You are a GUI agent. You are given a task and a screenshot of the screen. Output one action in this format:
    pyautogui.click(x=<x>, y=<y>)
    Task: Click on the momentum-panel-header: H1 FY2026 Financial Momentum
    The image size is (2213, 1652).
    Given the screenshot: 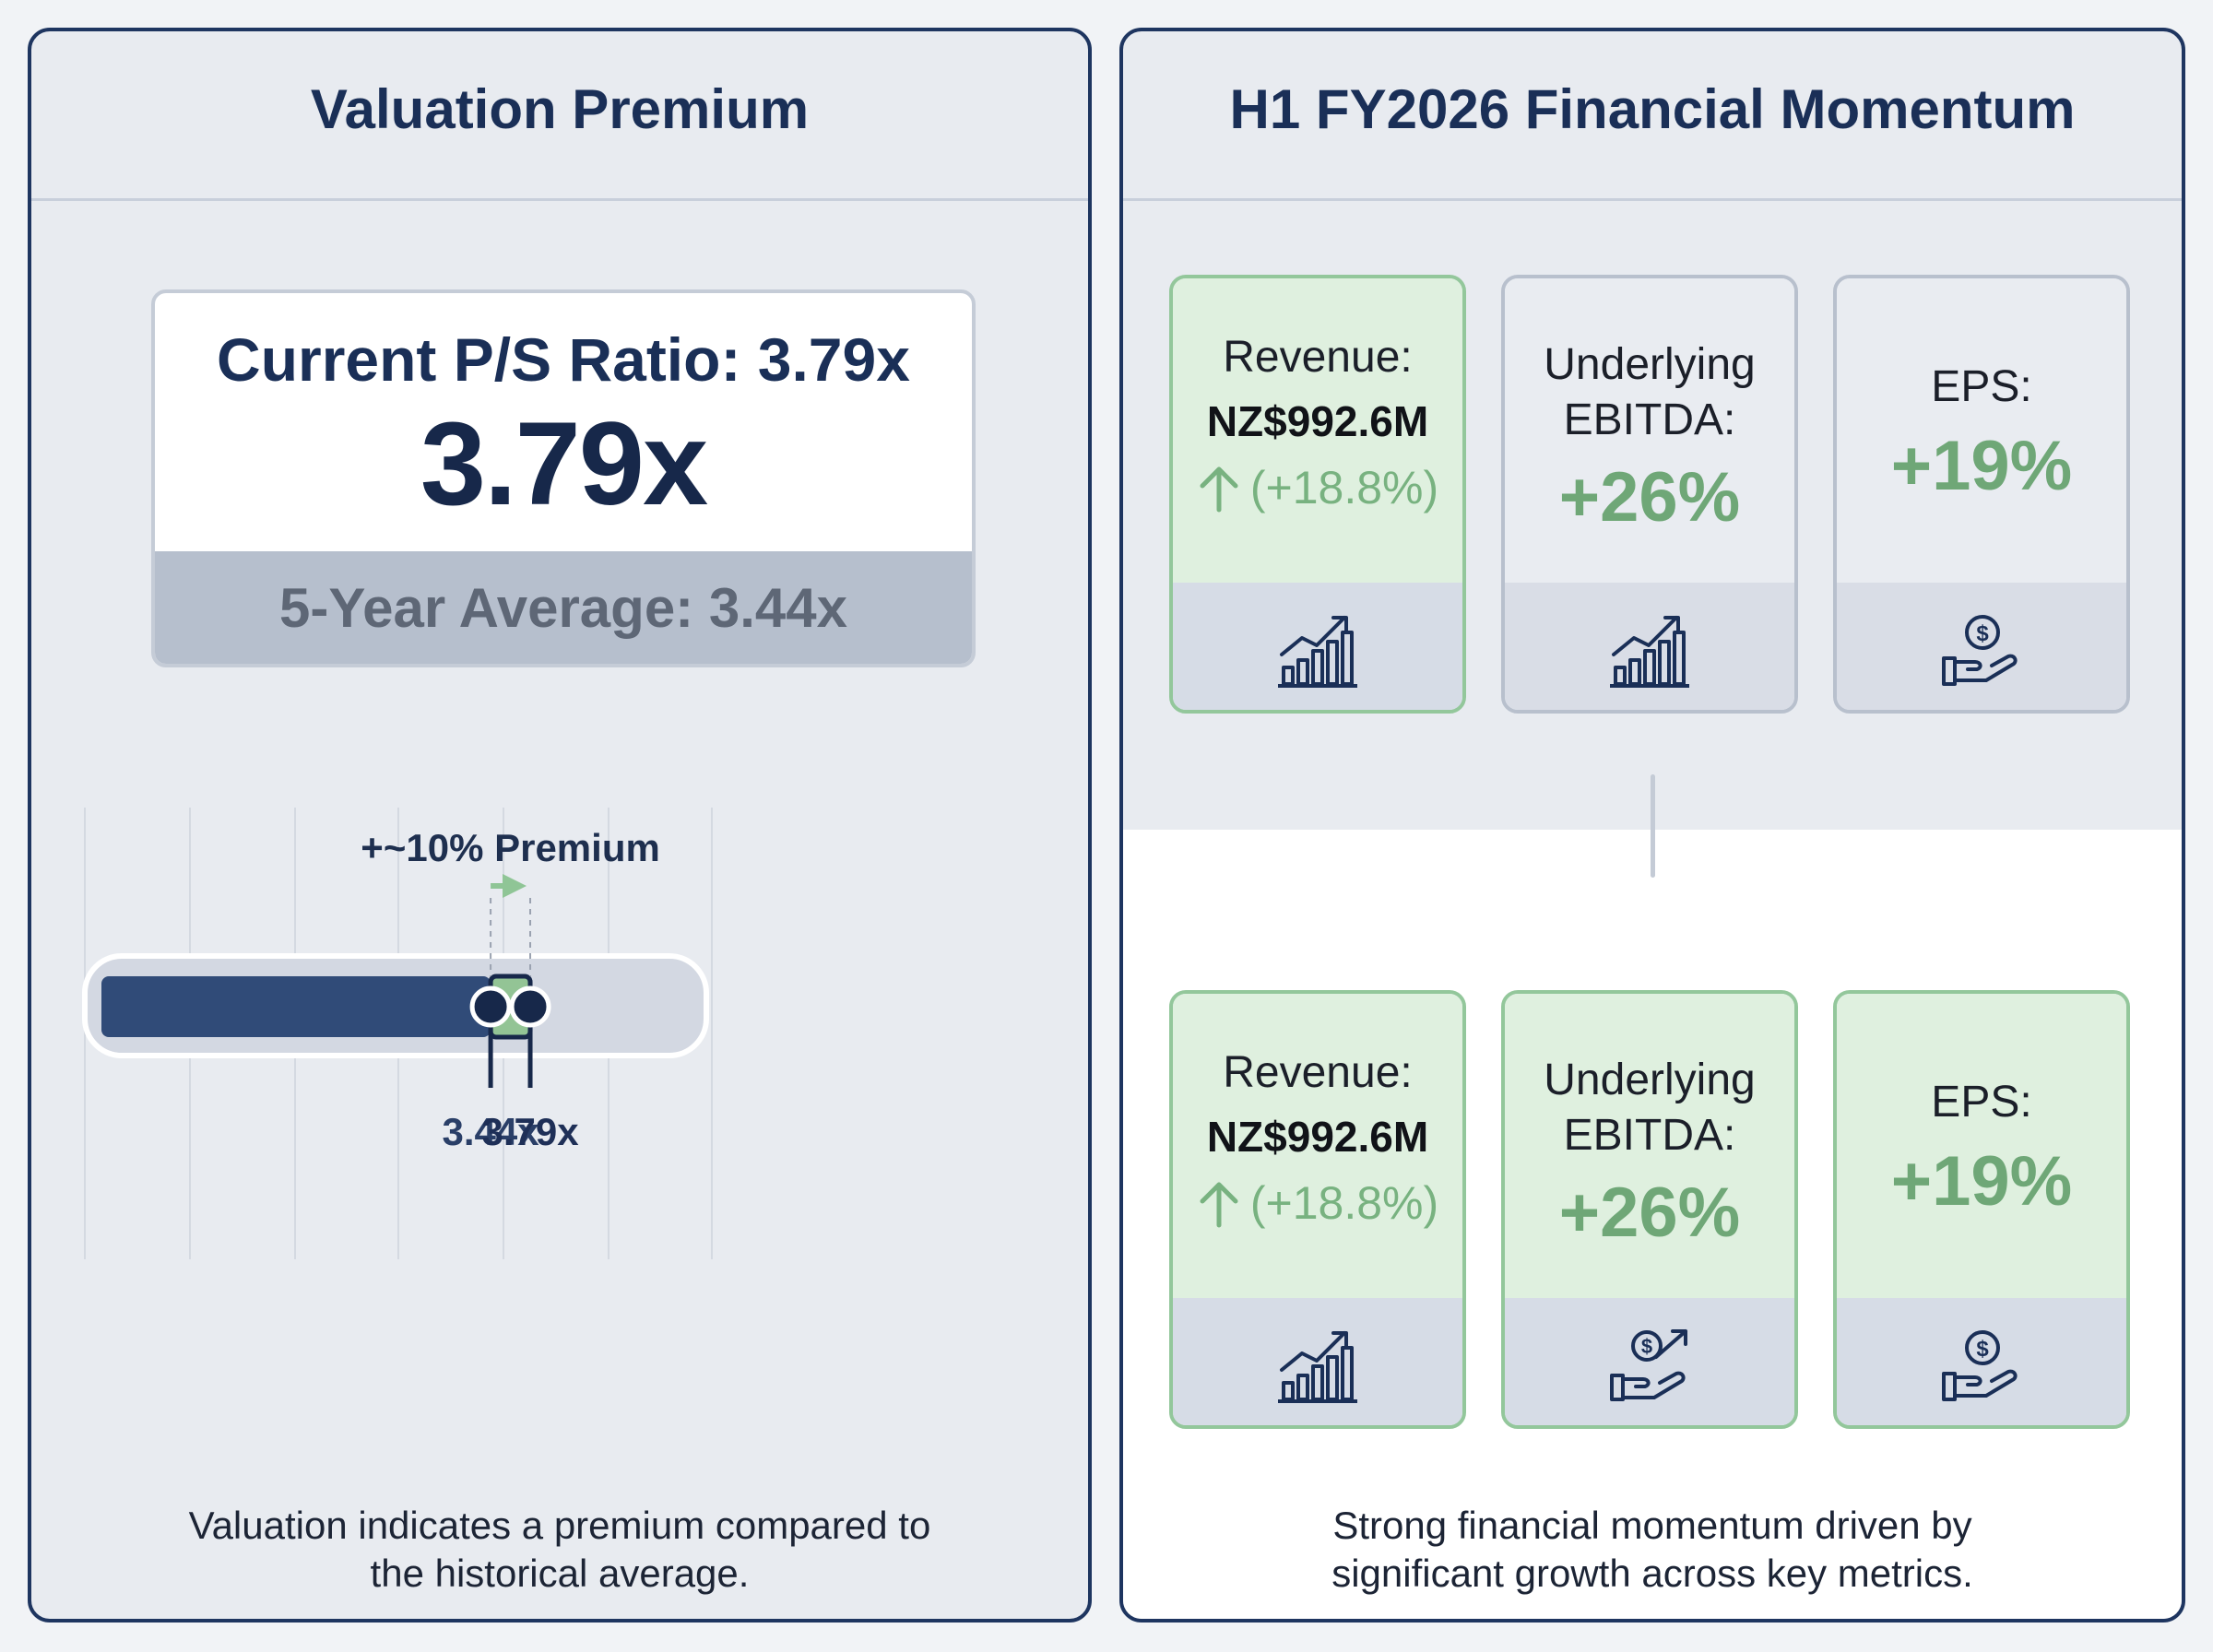 What is the action you would take?
    pyautogui.click(x=1652, y=116)
    